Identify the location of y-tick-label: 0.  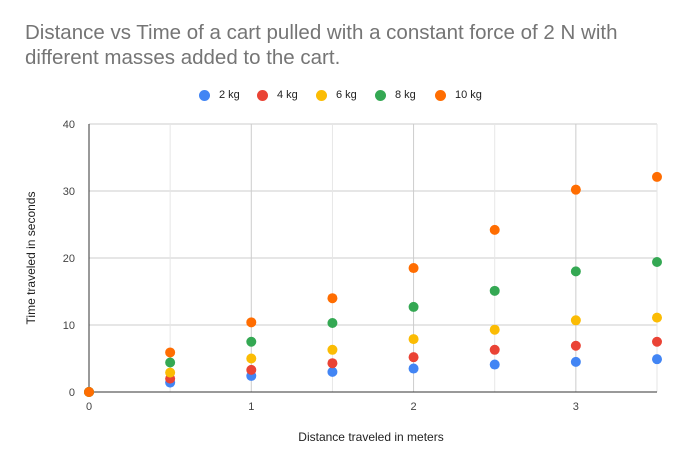
(72, 393).